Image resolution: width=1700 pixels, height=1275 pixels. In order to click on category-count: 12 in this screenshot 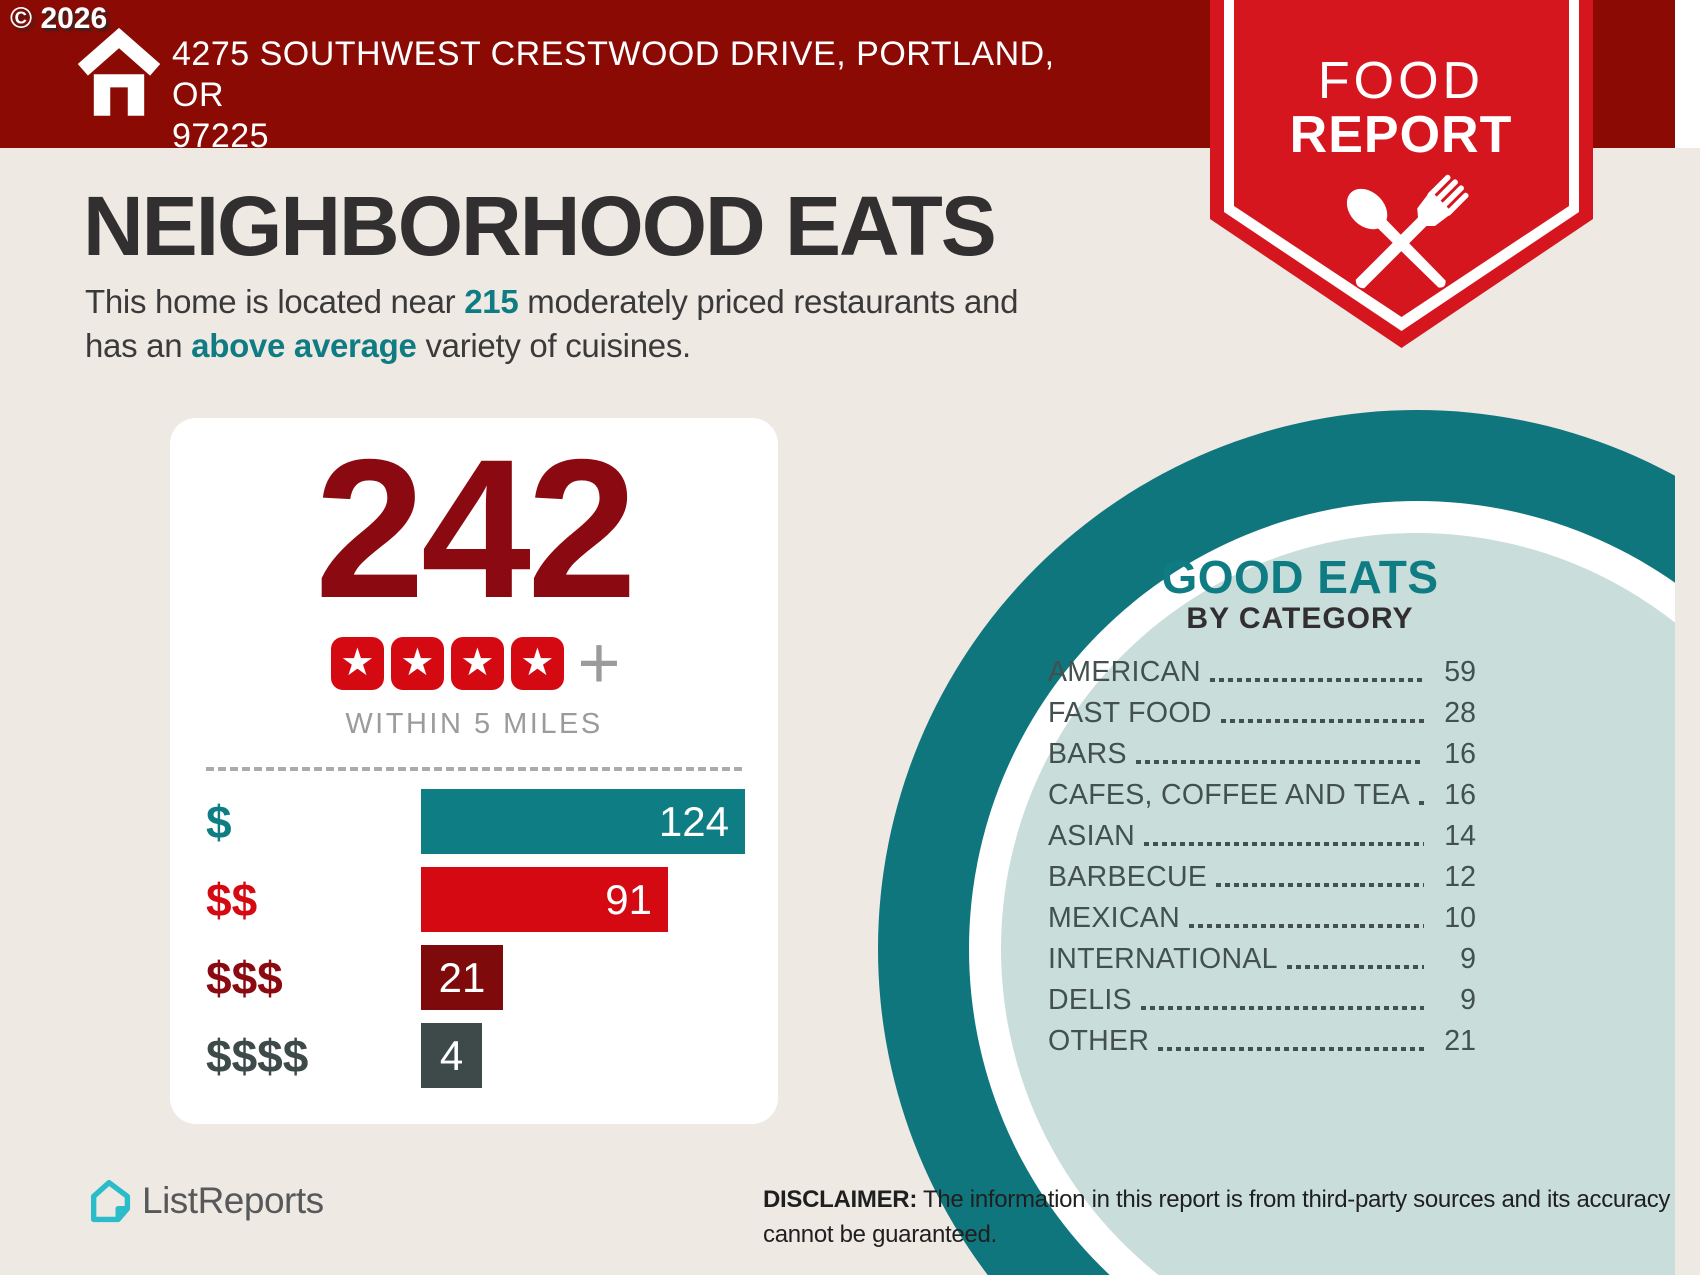, I will do `click(1460, 877)`.